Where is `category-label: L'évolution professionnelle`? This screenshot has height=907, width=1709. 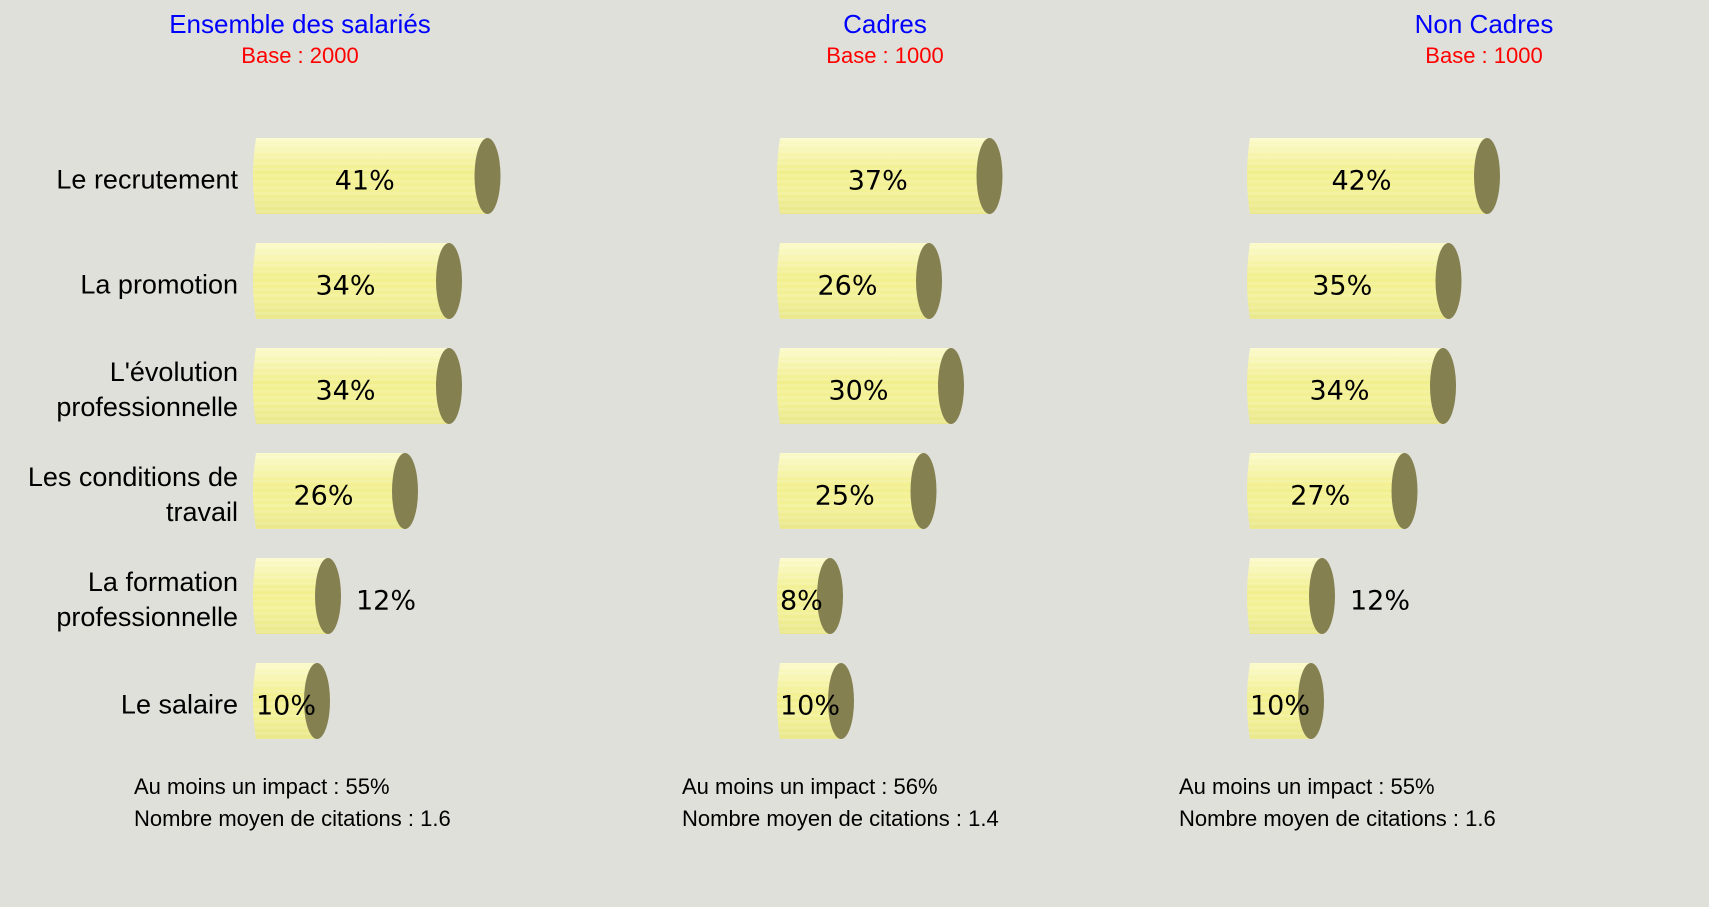 category-label: L'évolution professionnelle is located at coordinates (147, 389).